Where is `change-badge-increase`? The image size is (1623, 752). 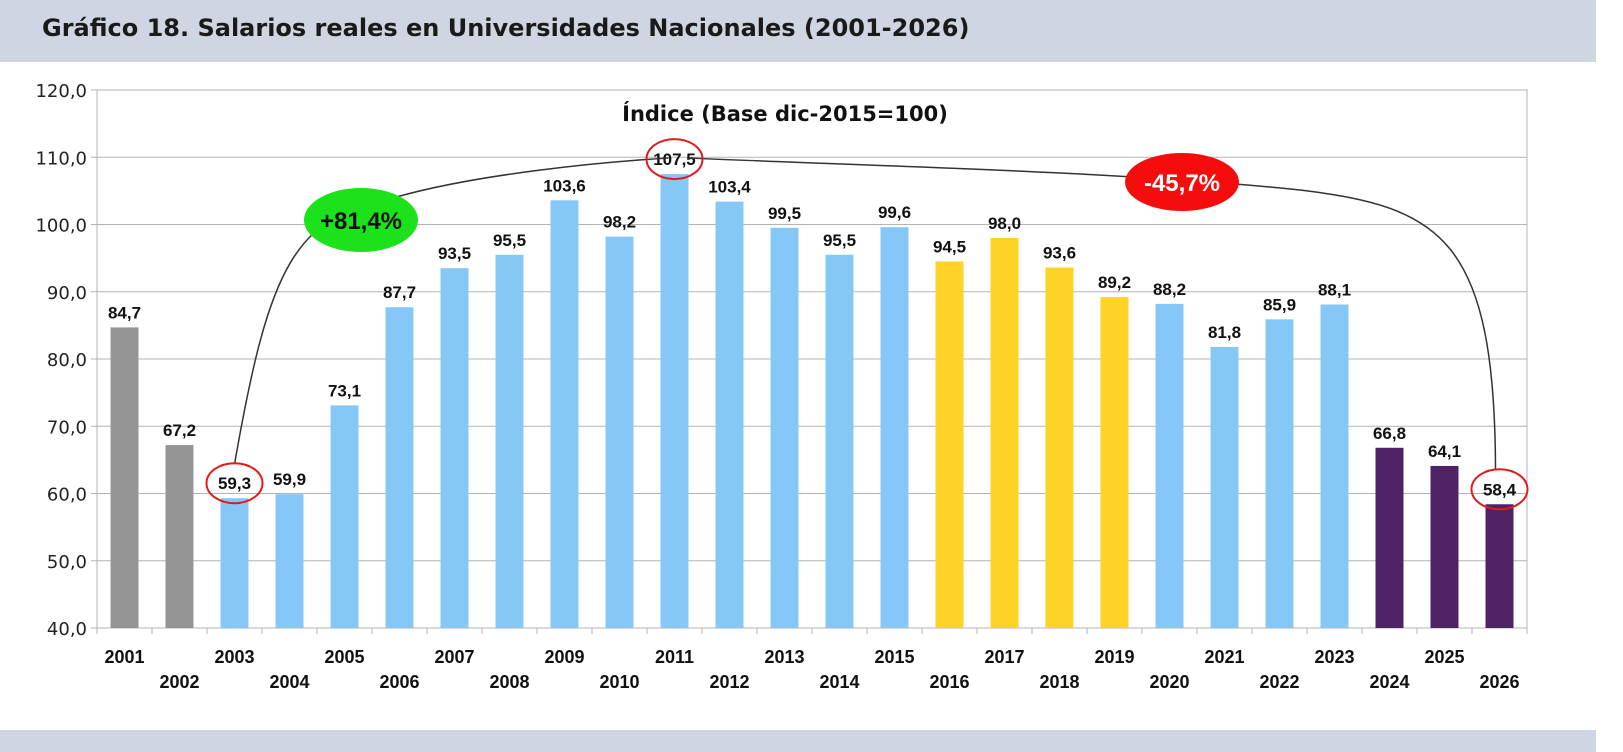 change-badge-increase is located at coordinates (361, 220).